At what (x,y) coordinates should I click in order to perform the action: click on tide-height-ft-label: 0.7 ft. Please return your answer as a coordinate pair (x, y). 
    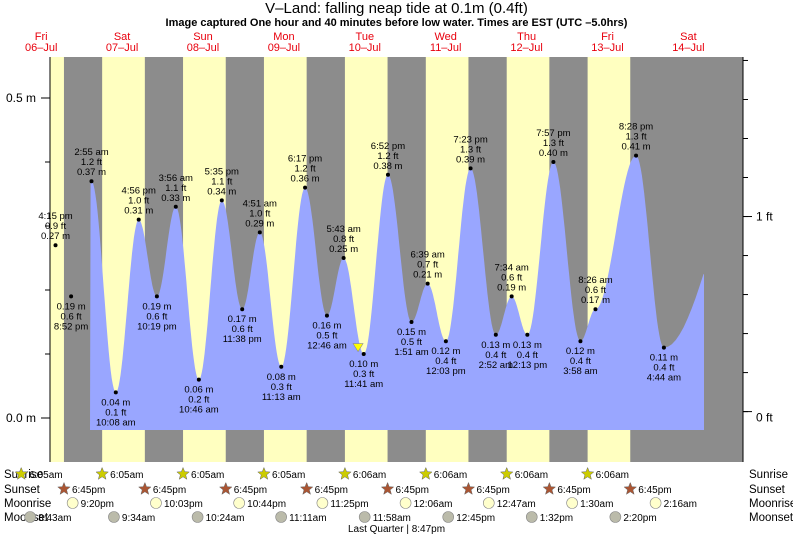
    Looking at the image, I should click on (427, 265).